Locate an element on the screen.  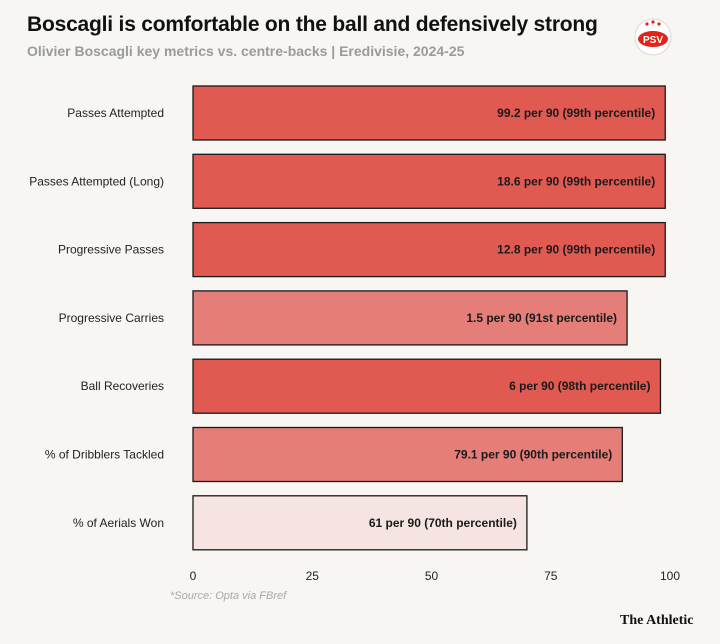
x-tick-label: 75 is located at coordinates (551, 576).